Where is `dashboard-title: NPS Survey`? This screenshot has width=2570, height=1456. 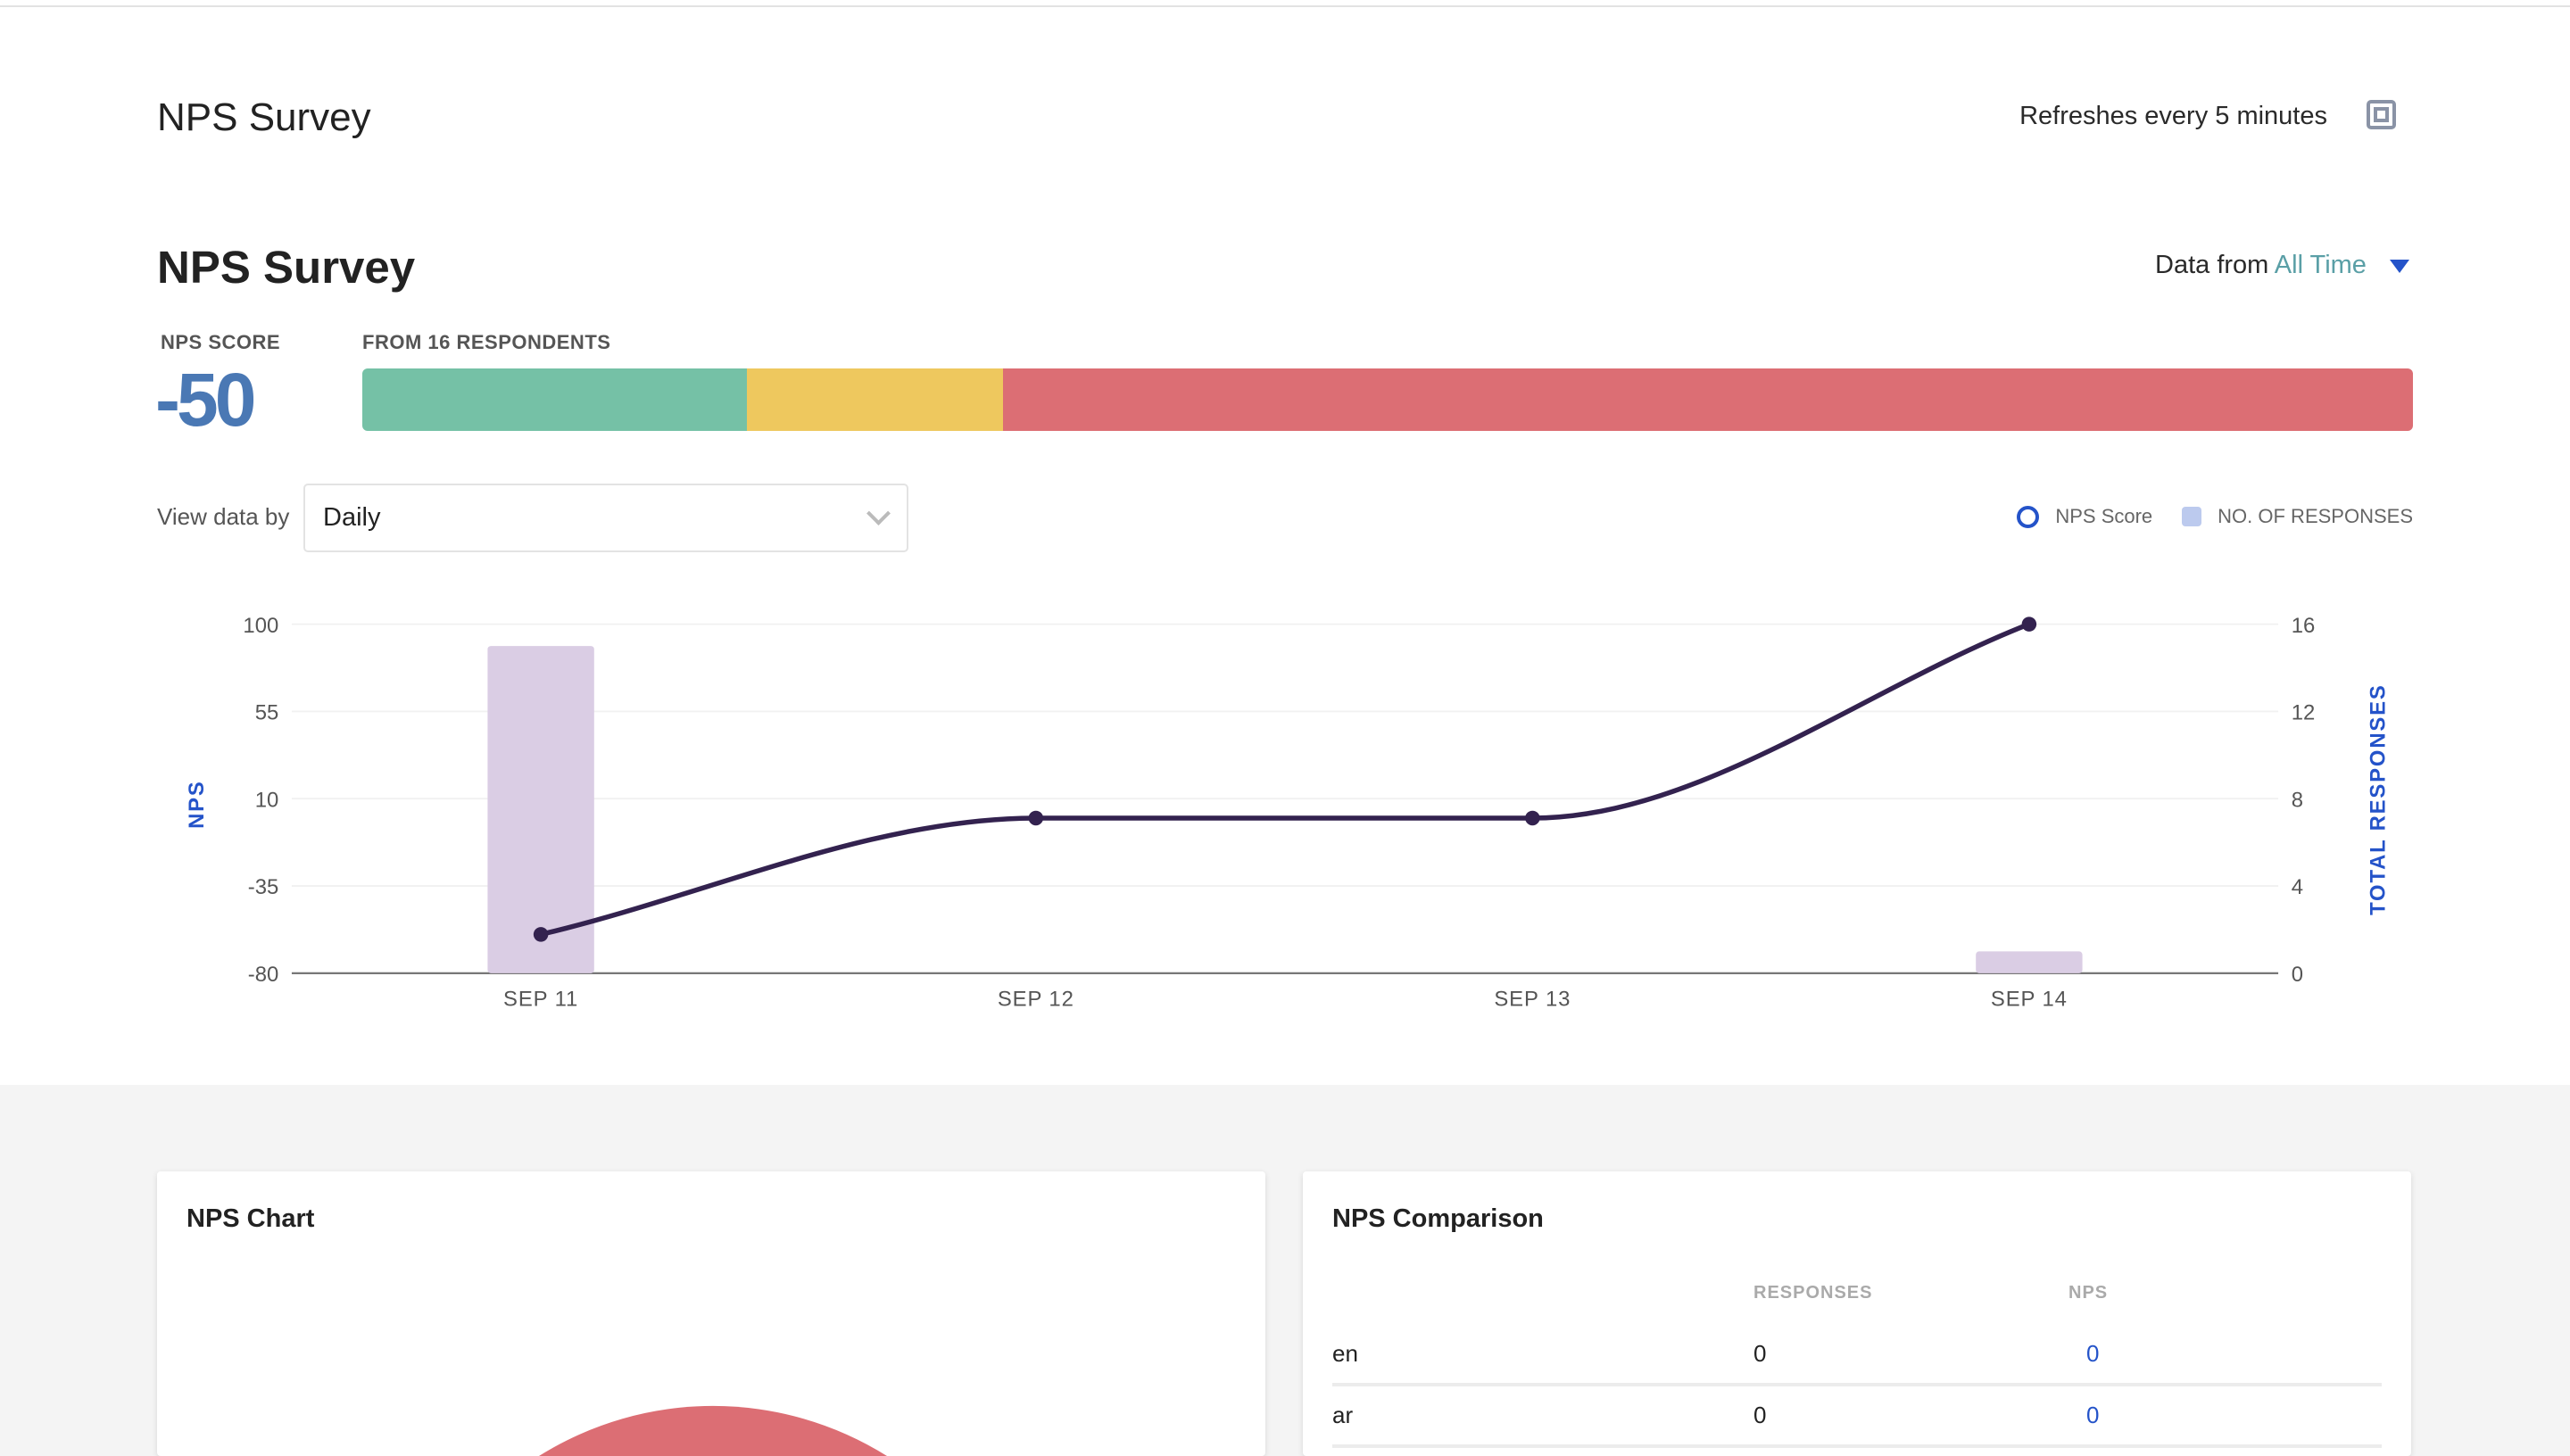
dashboard-title: NPS Survey is located at coordinates (264, 117).